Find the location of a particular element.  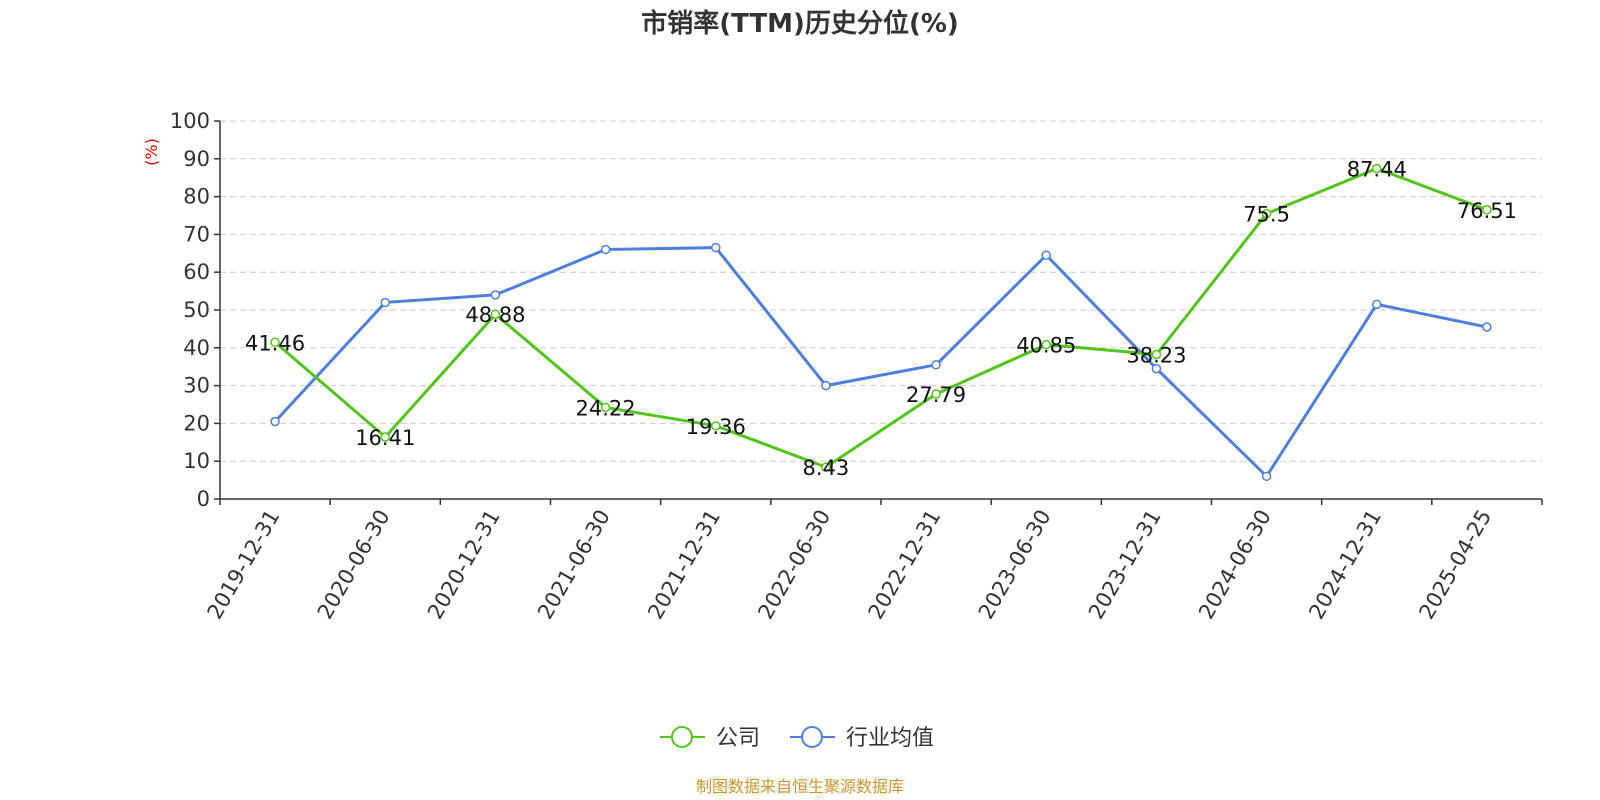

data-label: 27.79 is located at coordinates (936, 395).